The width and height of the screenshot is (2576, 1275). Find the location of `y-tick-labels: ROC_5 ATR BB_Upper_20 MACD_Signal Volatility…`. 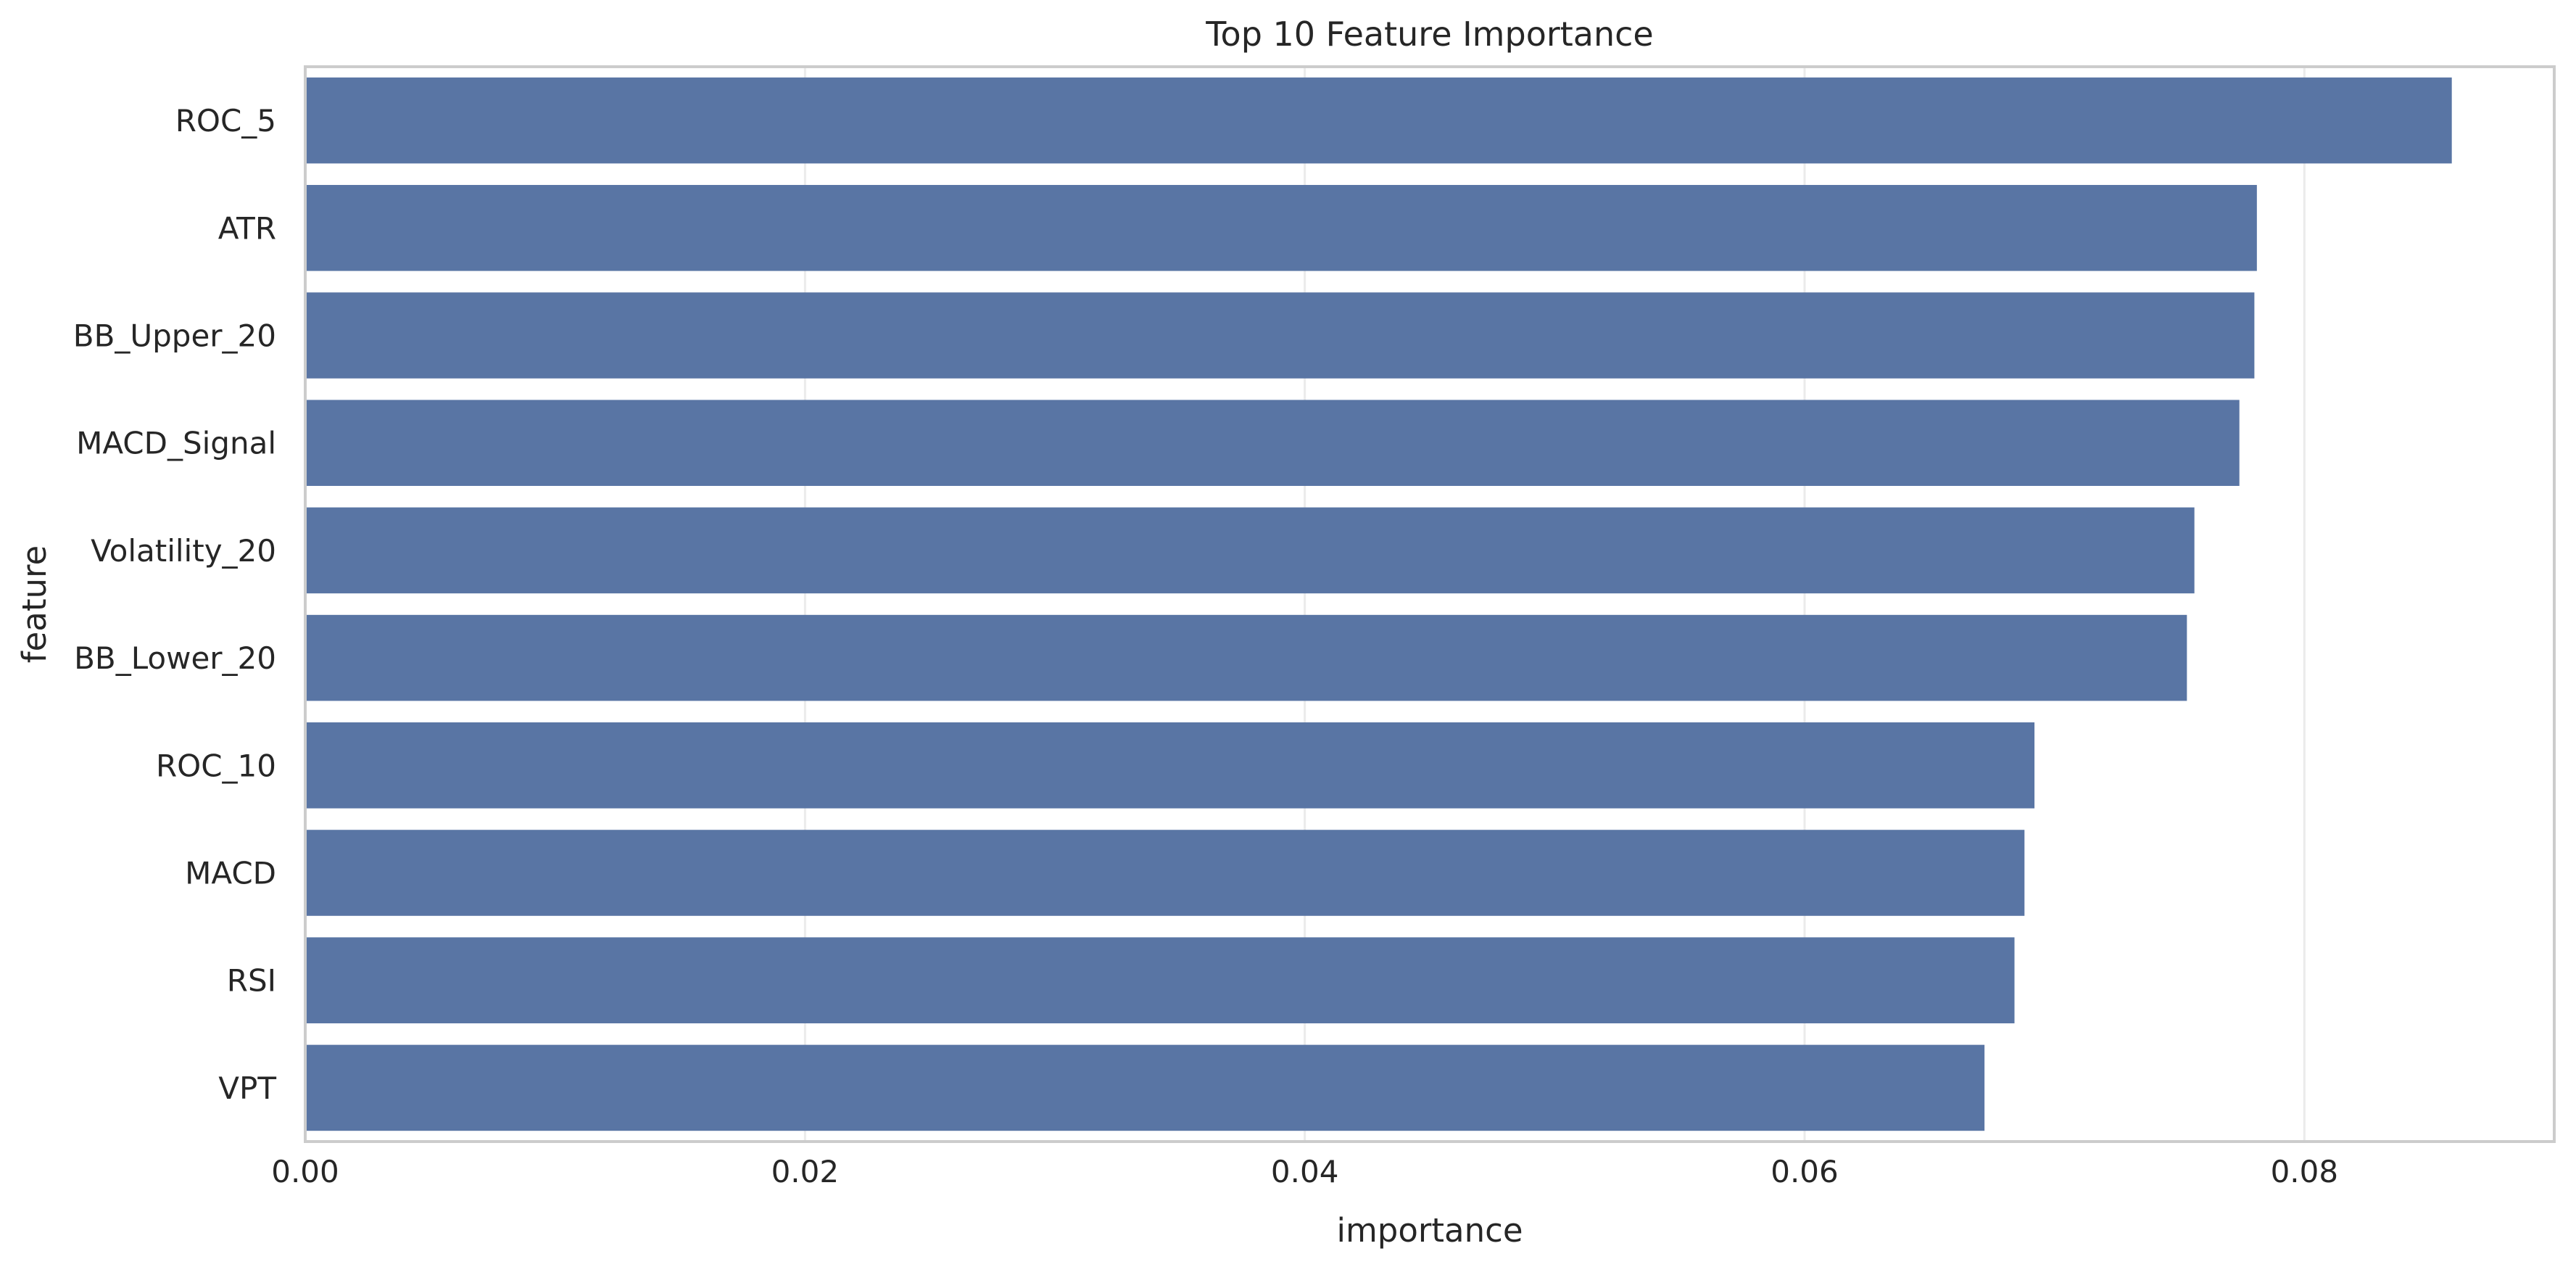

y-tick-labels: ROC_5 ATR BB_Upper_20 MACD_Signal Volatility… is located at coordinates (175, 604).